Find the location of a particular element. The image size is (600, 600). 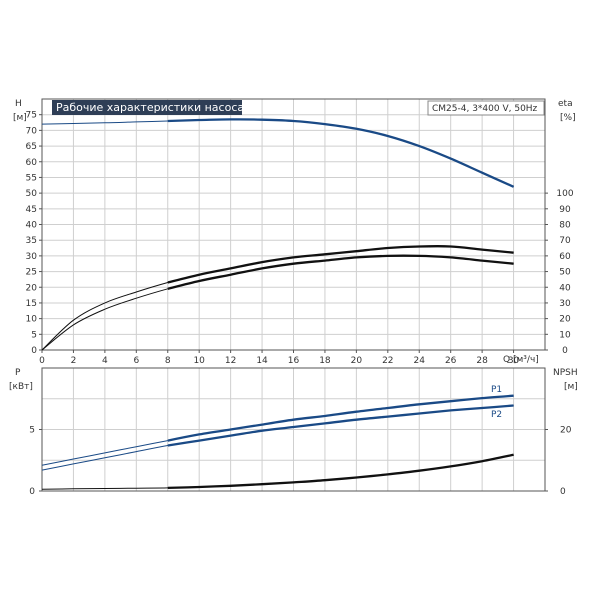

bottom-panel-series is located at coordinates (277, 442).